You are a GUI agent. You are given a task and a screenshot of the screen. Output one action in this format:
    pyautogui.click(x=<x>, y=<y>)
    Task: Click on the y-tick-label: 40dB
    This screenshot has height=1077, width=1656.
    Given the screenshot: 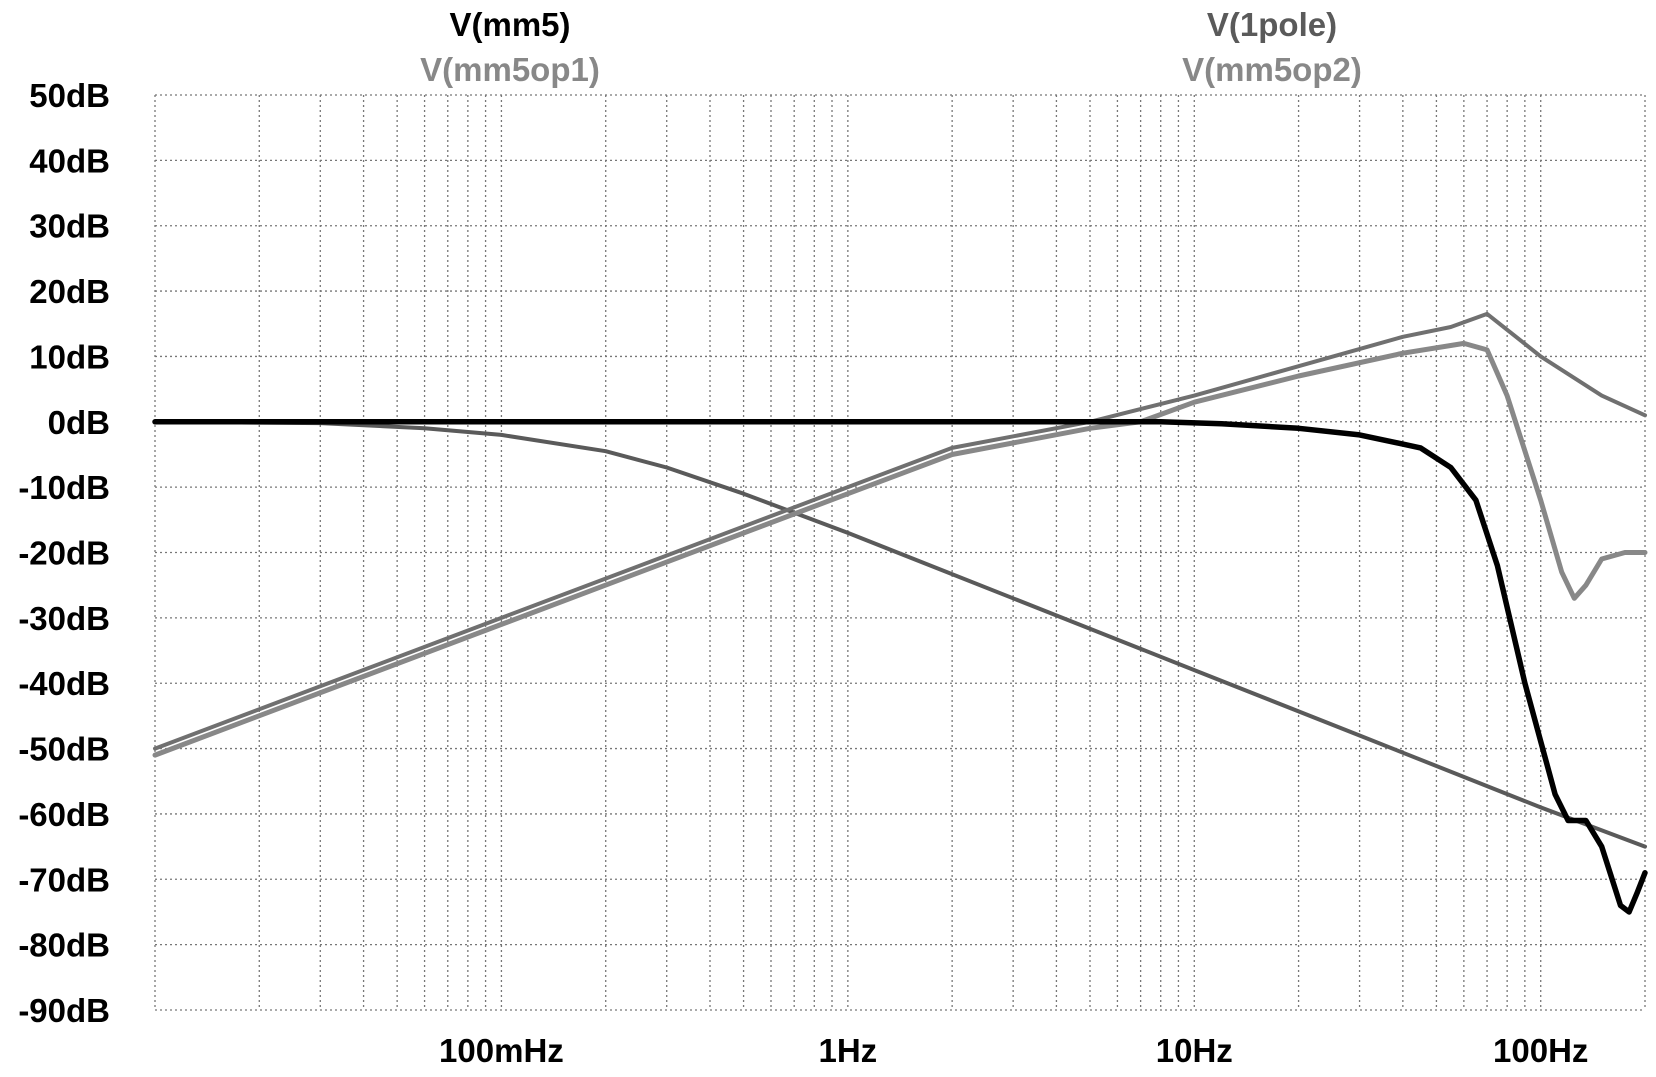 What is the action you would take?
    pyautogui.click(x=69, y=160)
    